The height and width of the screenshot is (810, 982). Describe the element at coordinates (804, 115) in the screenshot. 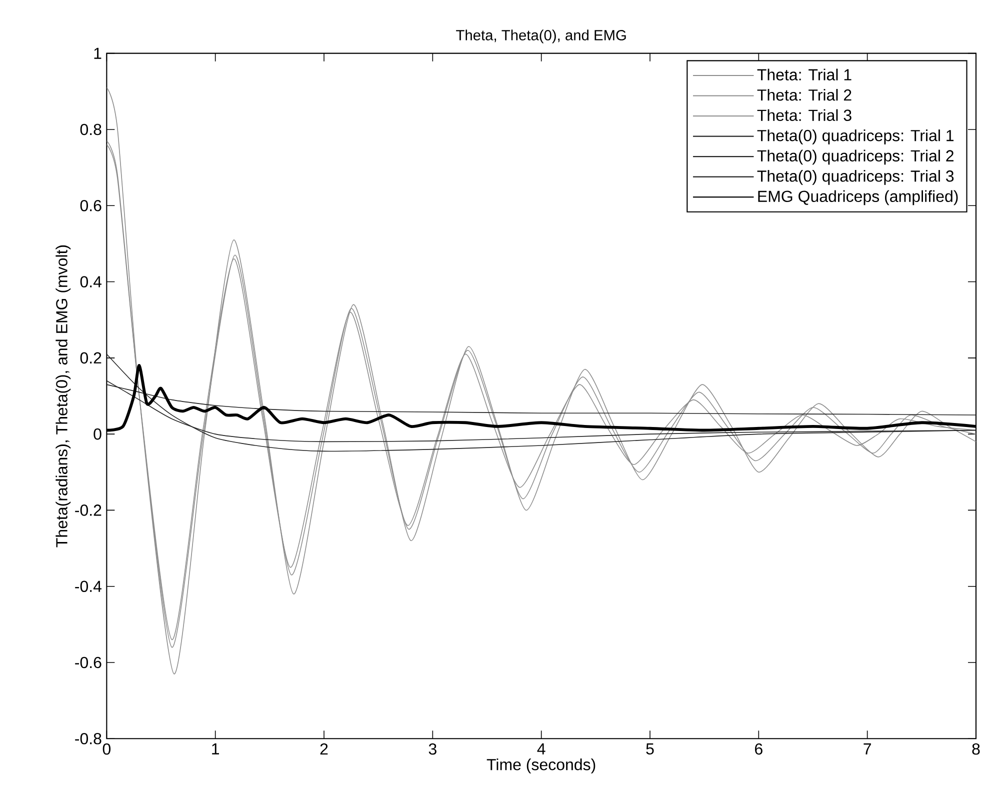

I see `legend-label: Theta: Trial 3` at that location.